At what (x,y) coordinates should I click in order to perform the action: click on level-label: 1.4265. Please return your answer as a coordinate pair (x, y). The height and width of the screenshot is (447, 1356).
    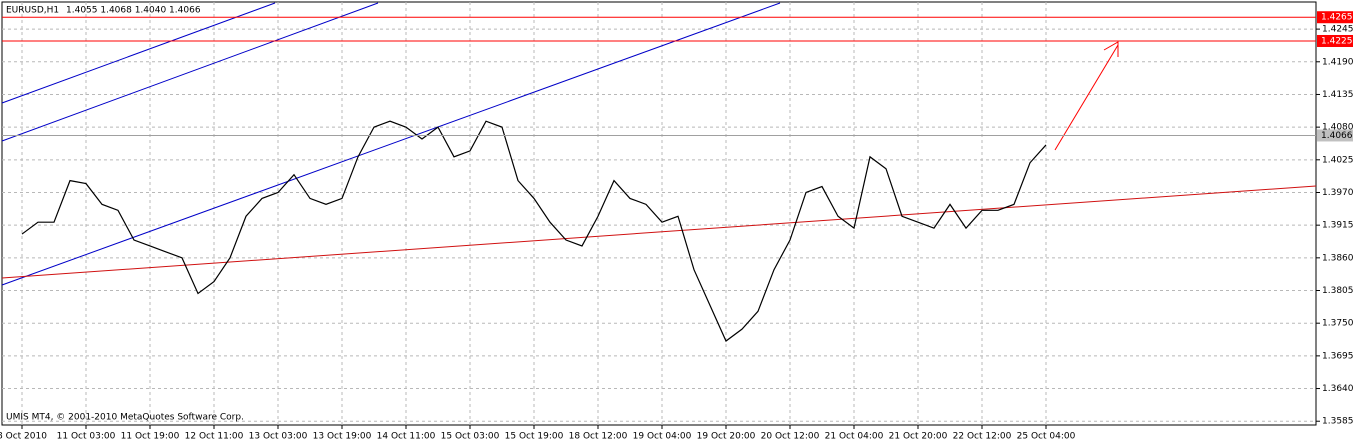
    Looking at the image, I should click on (1337, 18).